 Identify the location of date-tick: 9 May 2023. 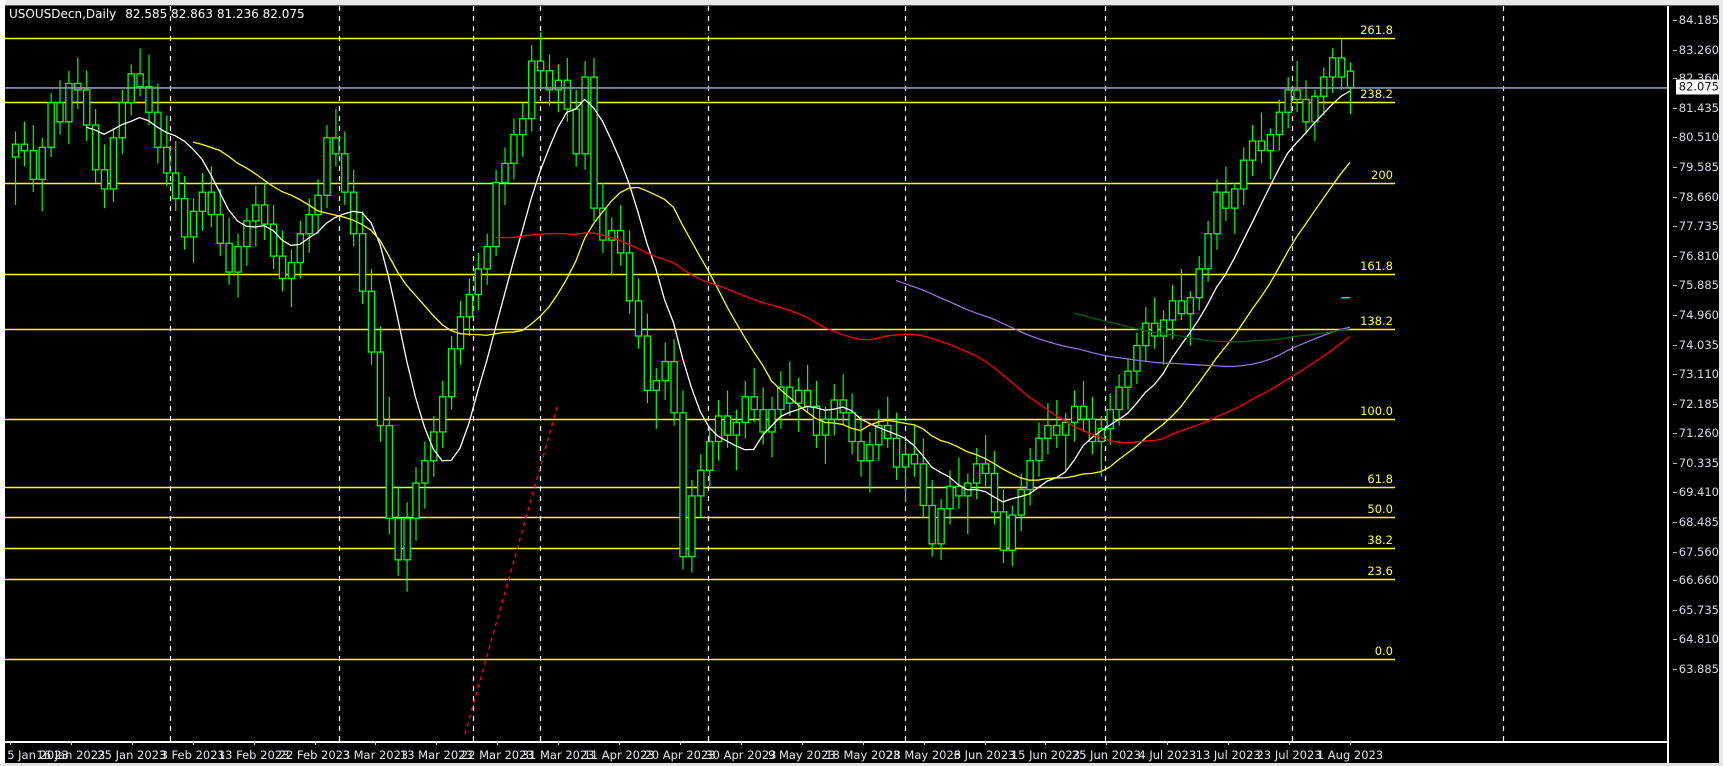
(801, 755).